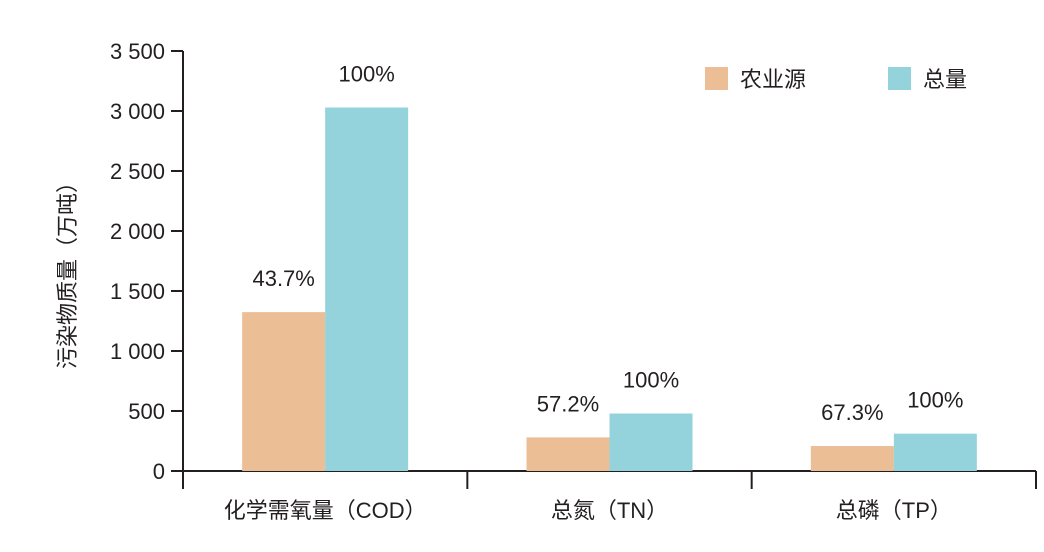 The width and height of the screenshot is (1044, 552). What do you see at coordinates (146, 411) in the screenshot?
I see `y-tick-label: 500` at bounding box center [146, 411].